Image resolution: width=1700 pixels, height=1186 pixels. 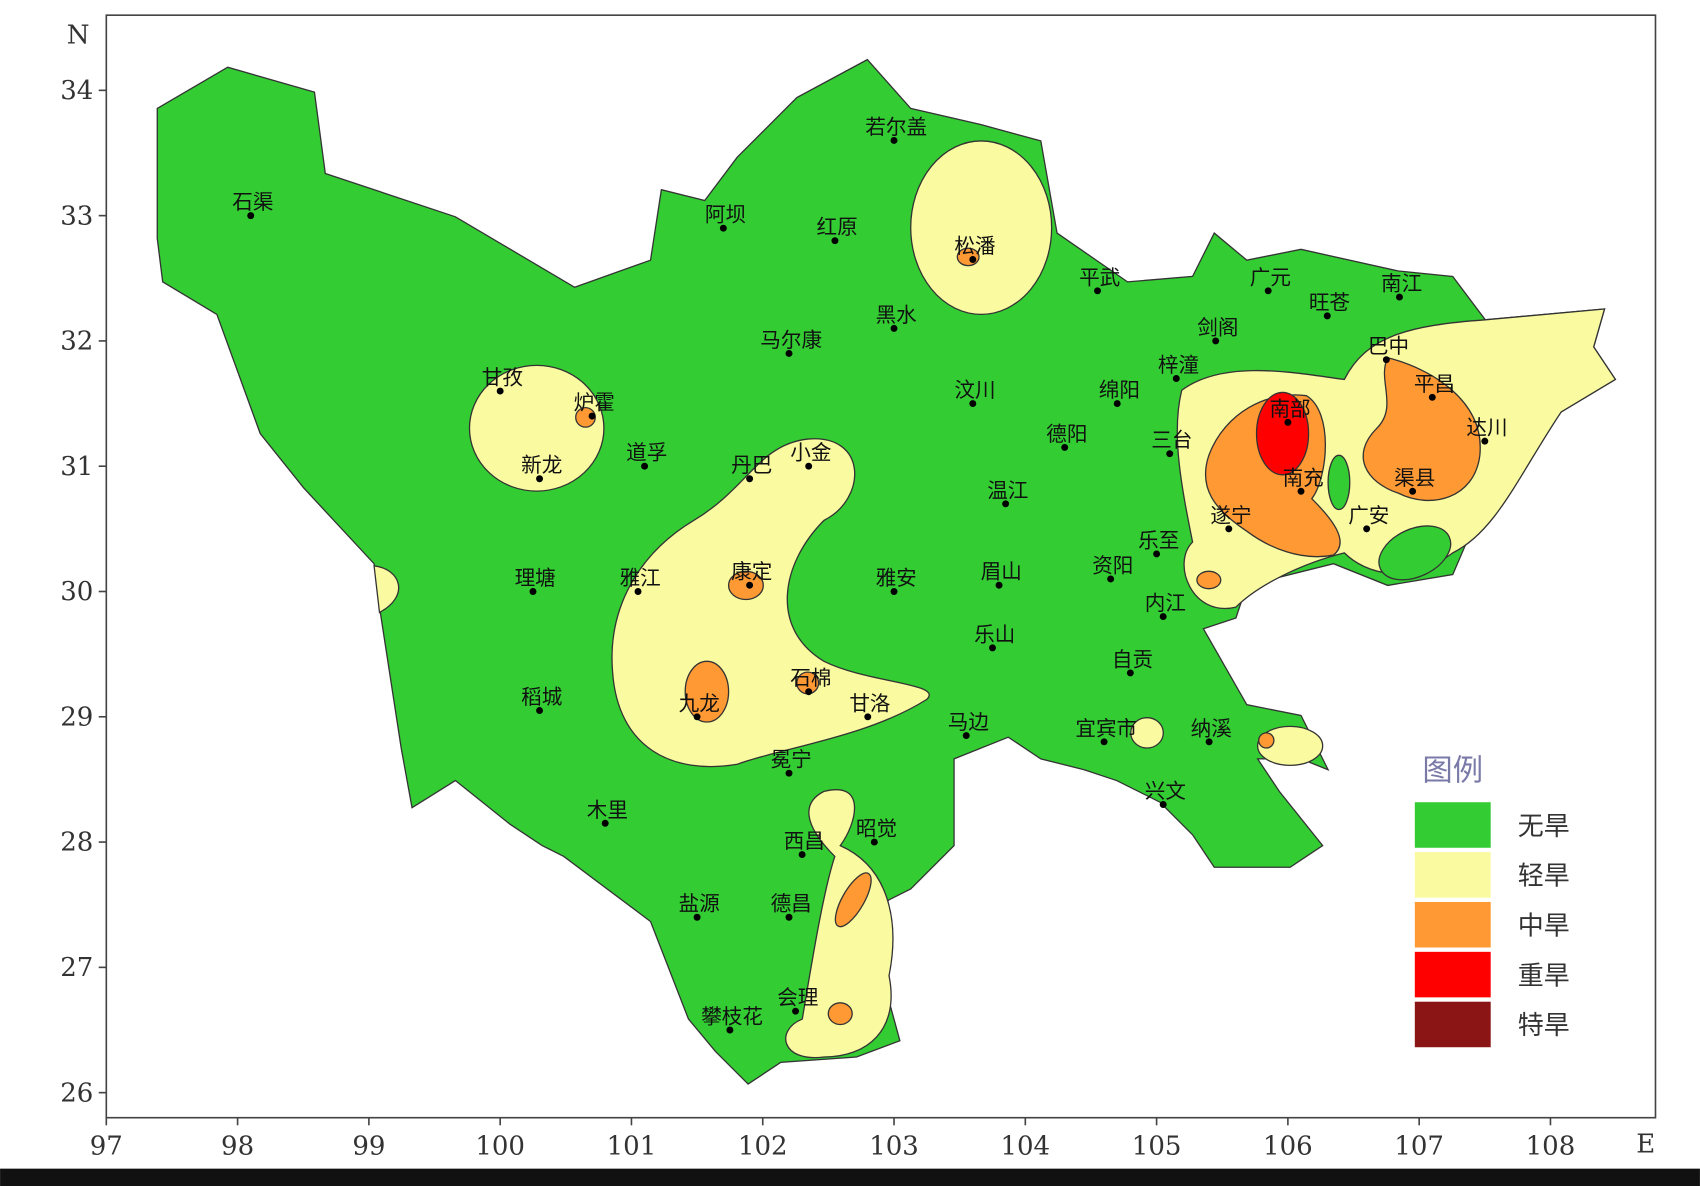 I want to click on station-label: 甘洛, so click(x=870, y=703).